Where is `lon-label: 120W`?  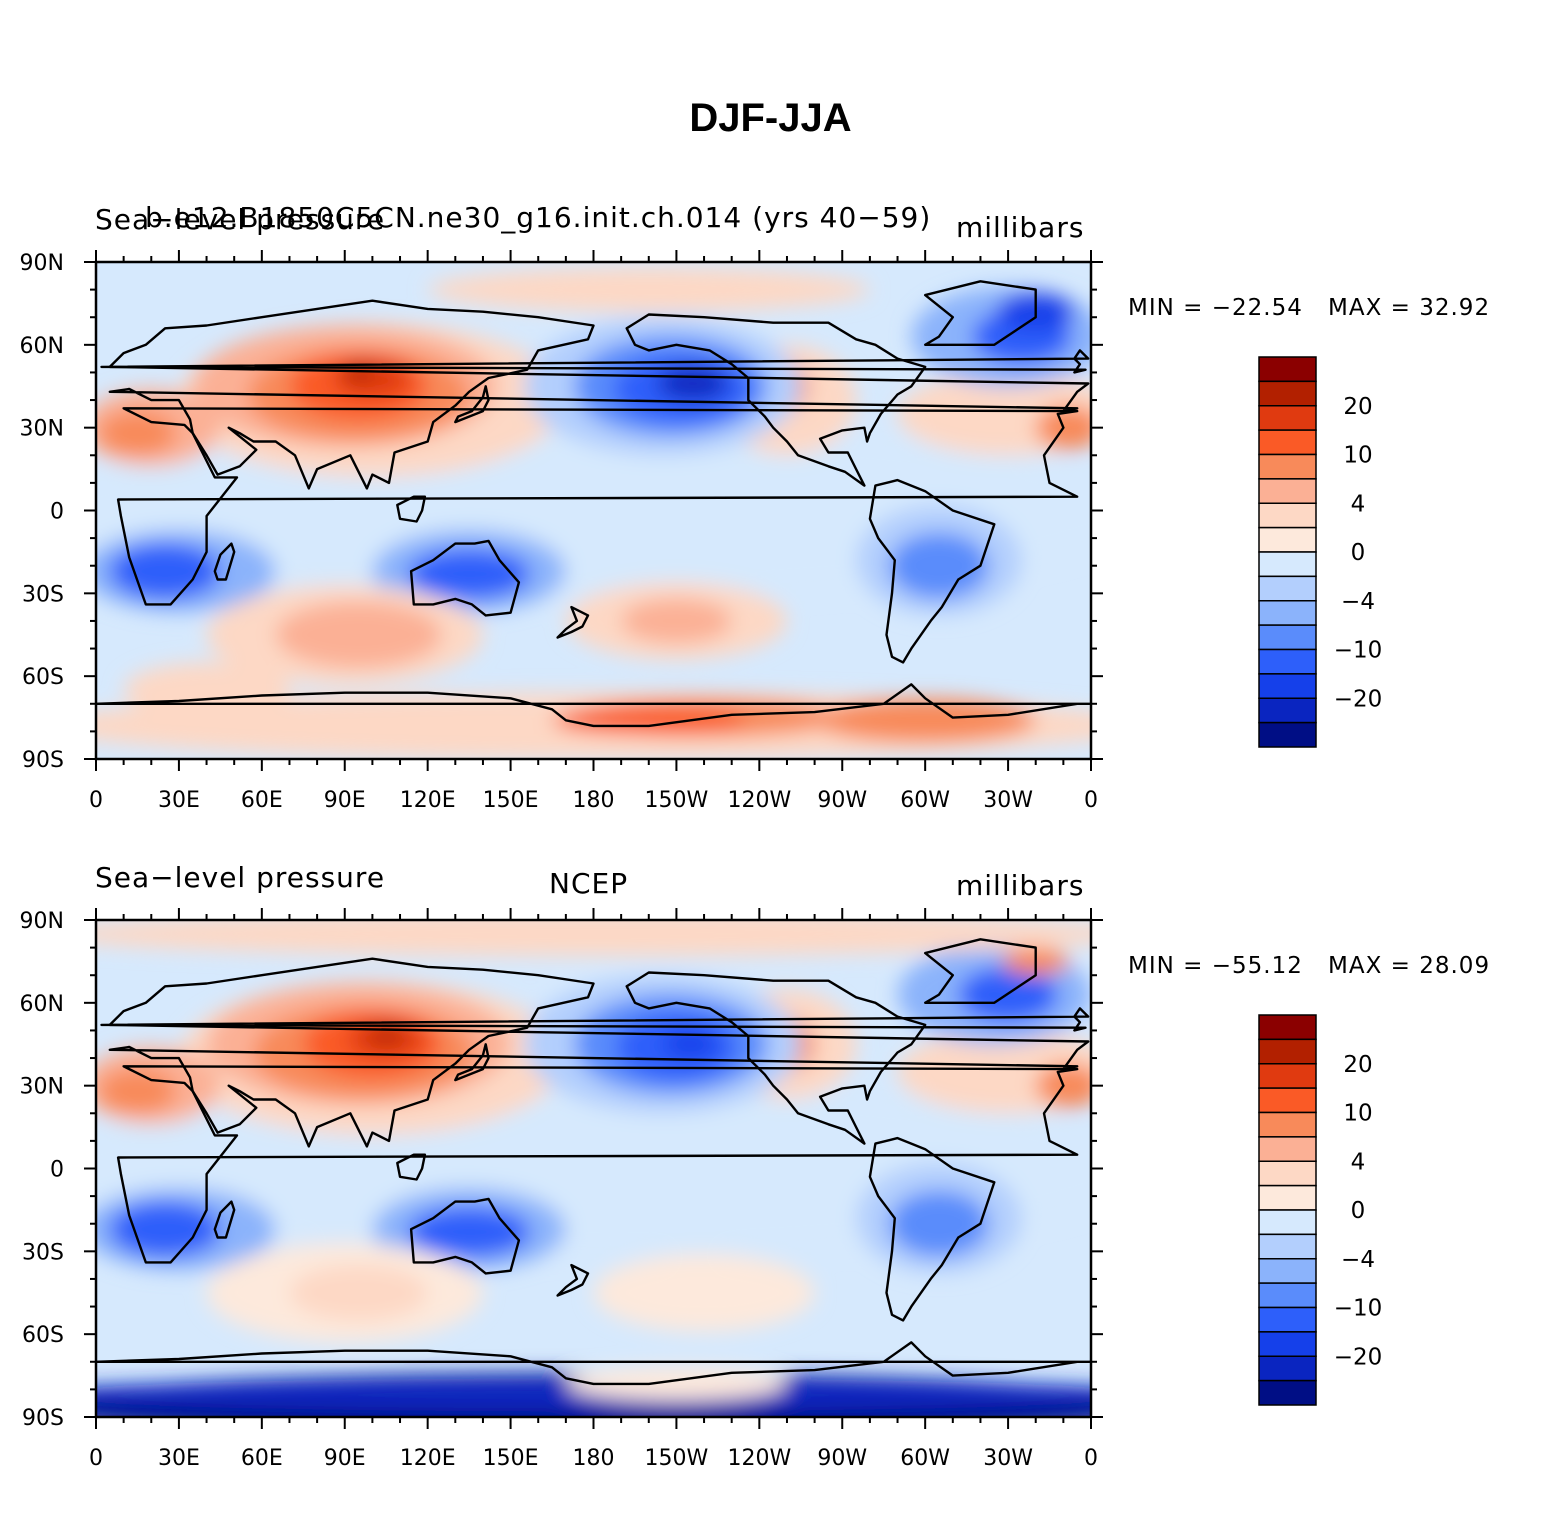
lon-label: 120W is located at coordinates (759, 1458).